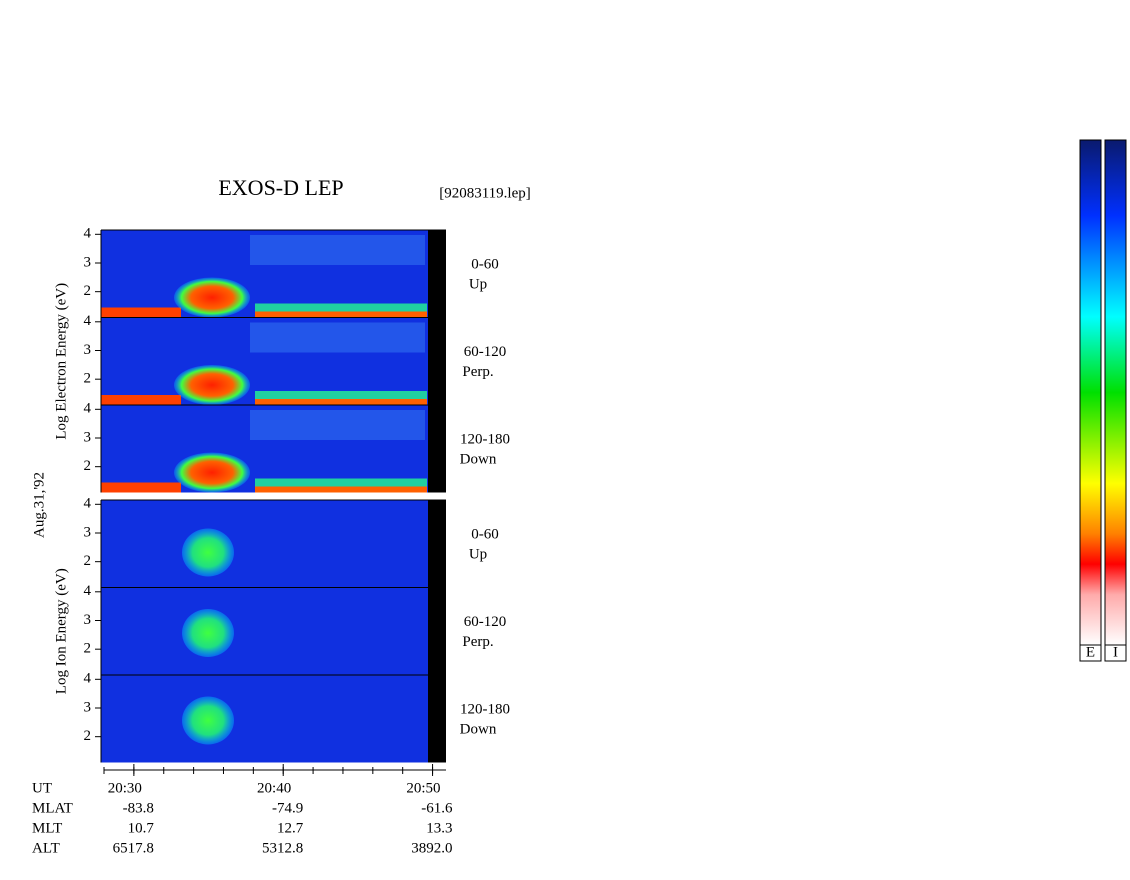  Describe the element at coordinates (431, 848) in the screenshot. I see `ephemeris-value: 3892.0` at that location.